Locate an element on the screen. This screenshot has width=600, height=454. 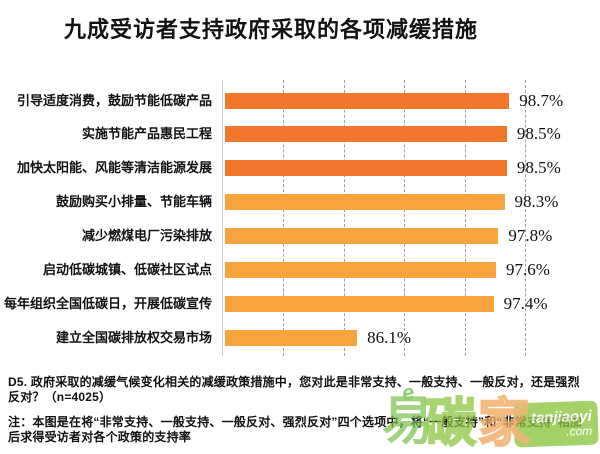
chart-row: 引导适度消费，鼓励节能低碳产品 98.7% is located at coordinates (300, 101).